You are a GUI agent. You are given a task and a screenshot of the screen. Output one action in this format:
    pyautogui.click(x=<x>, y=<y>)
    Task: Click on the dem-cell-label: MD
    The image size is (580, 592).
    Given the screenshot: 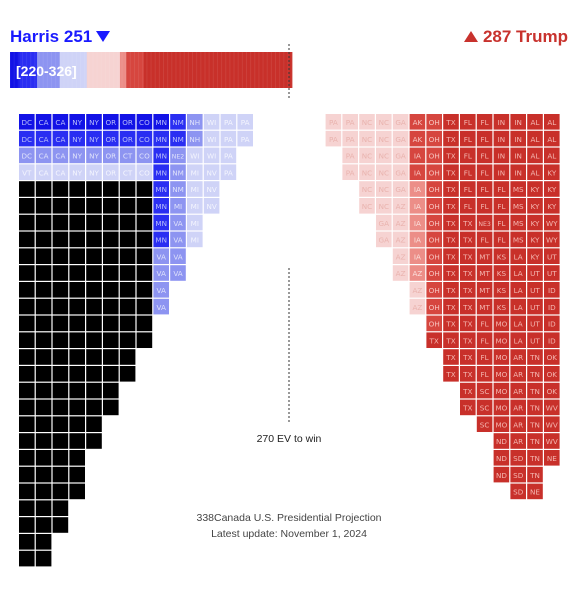 What is the action you would take?
    pyautogui.click(x=27, y=508)
    